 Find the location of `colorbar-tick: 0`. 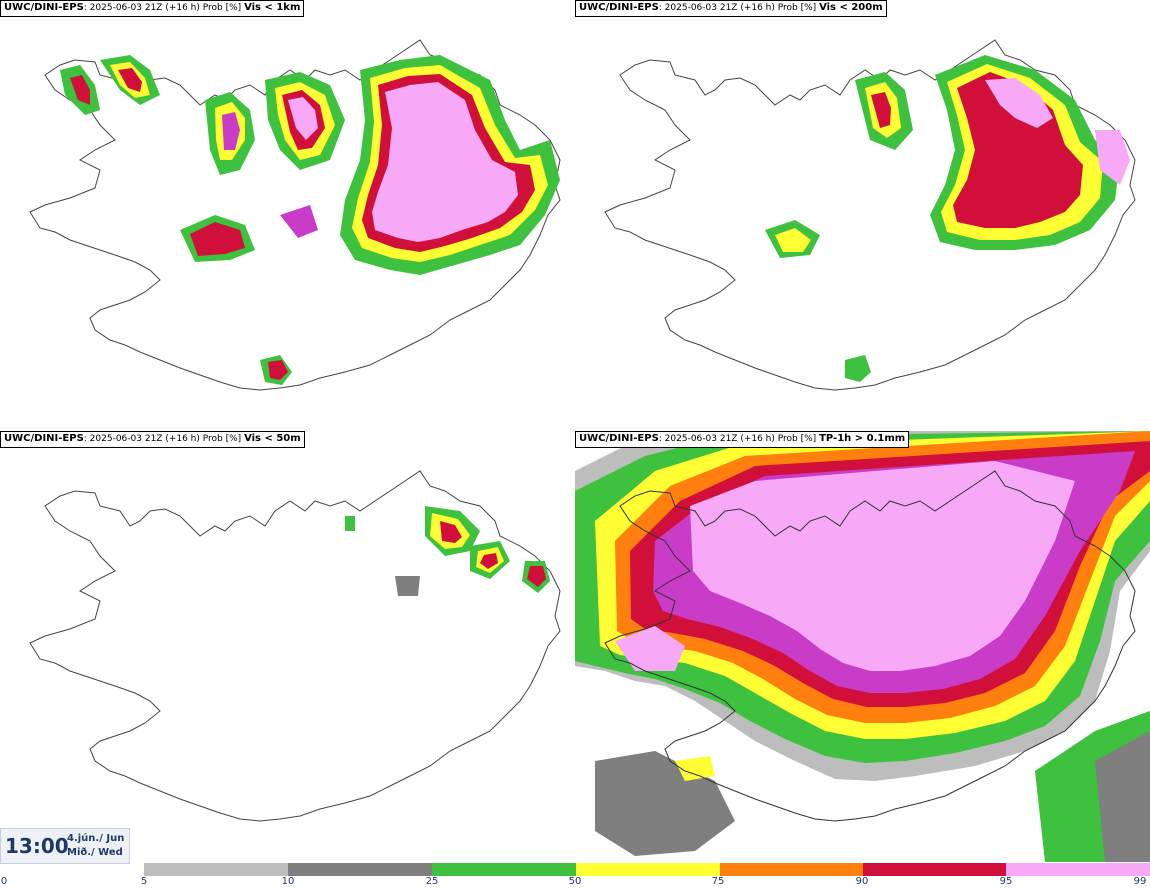

colorbar-tick: 0 is located at coordinates (4, 881).